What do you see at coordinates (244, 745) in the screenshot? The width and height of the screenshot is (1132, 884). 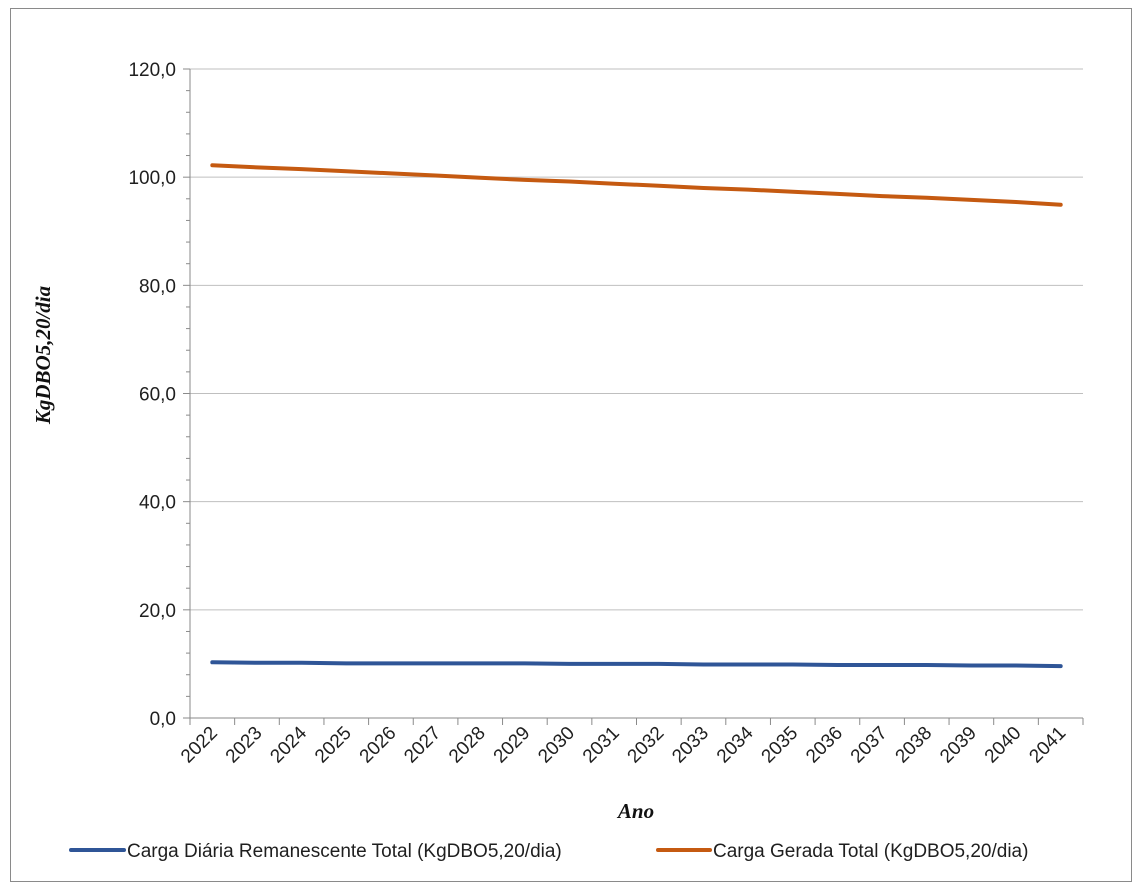 I see `x-tick-label: 2023` at bounding box center [244, 745].